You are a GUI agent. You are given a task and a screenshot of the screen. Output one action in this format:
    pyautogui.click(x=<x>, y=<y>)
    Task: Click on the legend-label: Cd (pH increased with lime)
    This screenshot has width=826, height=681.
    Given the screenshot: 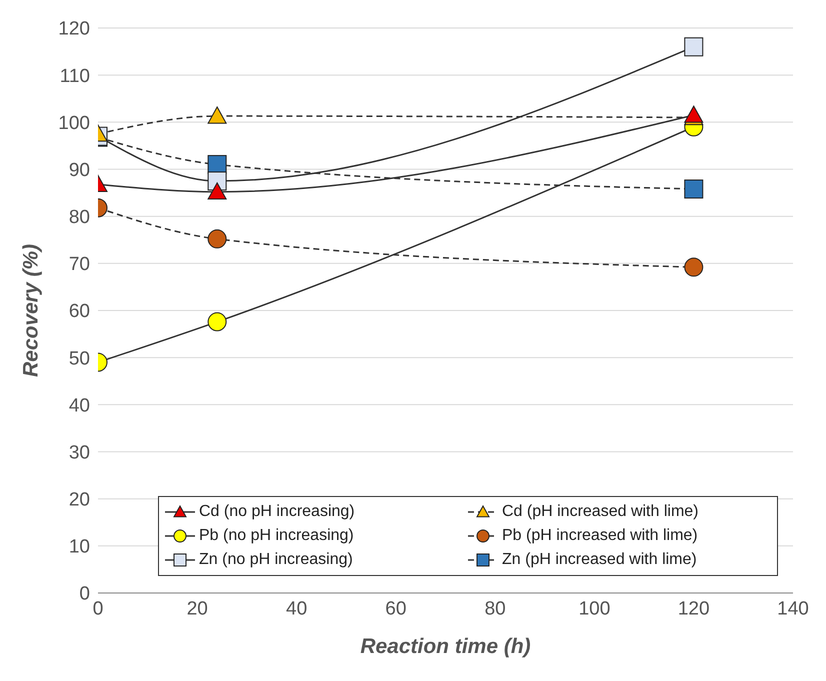 What is the action you would take?
    pyautogui.click(x=600, y=512)
    